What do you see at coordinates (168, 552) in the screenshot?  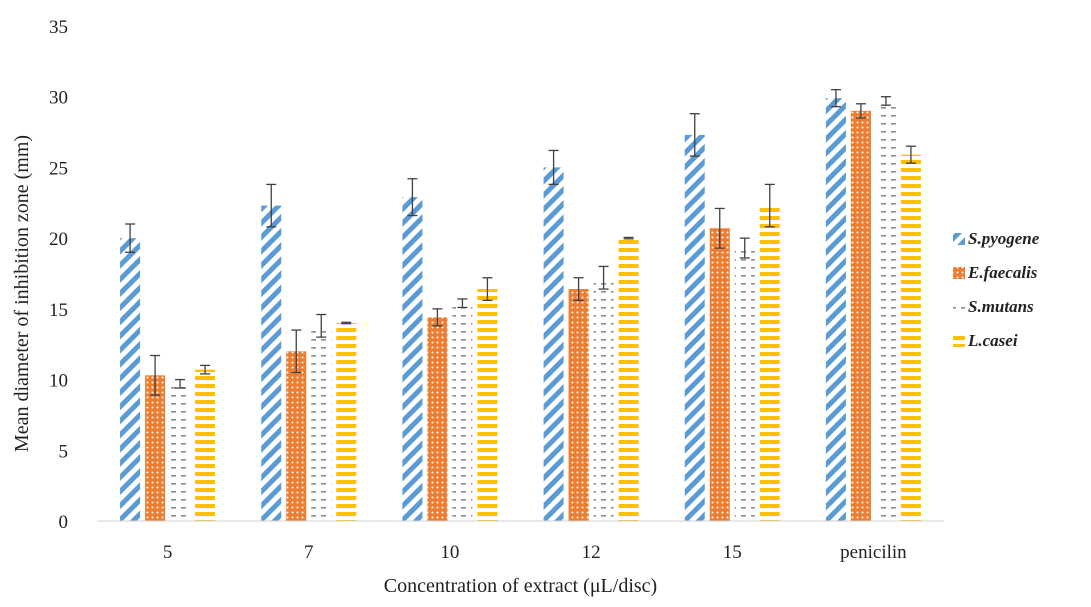 I see `x-tick-label: 5` at bounding box center [168, 552].